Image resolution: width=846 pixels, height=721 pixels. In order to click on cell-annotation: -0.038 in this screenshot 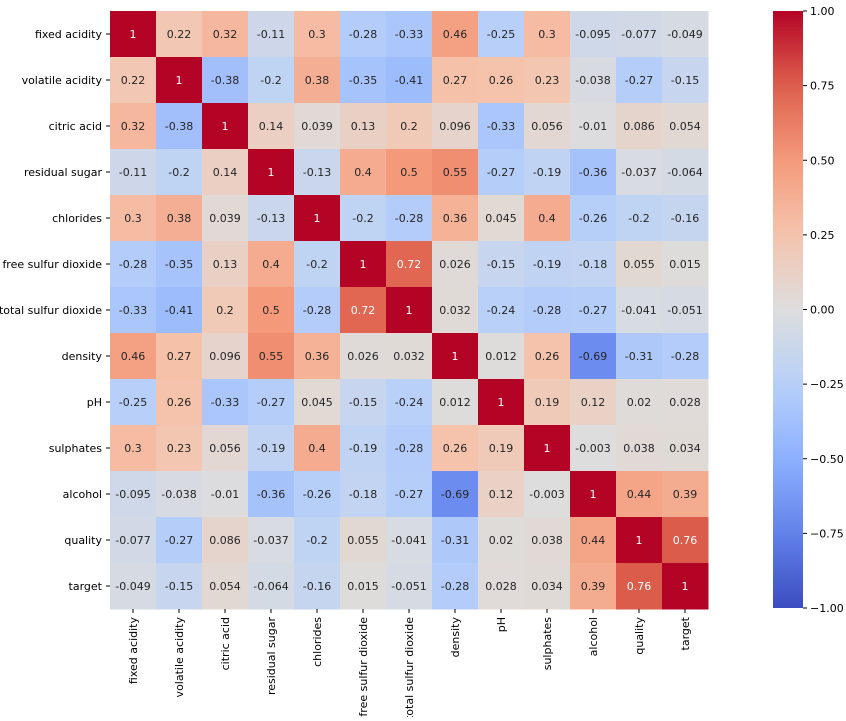, I will do `click(592, 80)`.